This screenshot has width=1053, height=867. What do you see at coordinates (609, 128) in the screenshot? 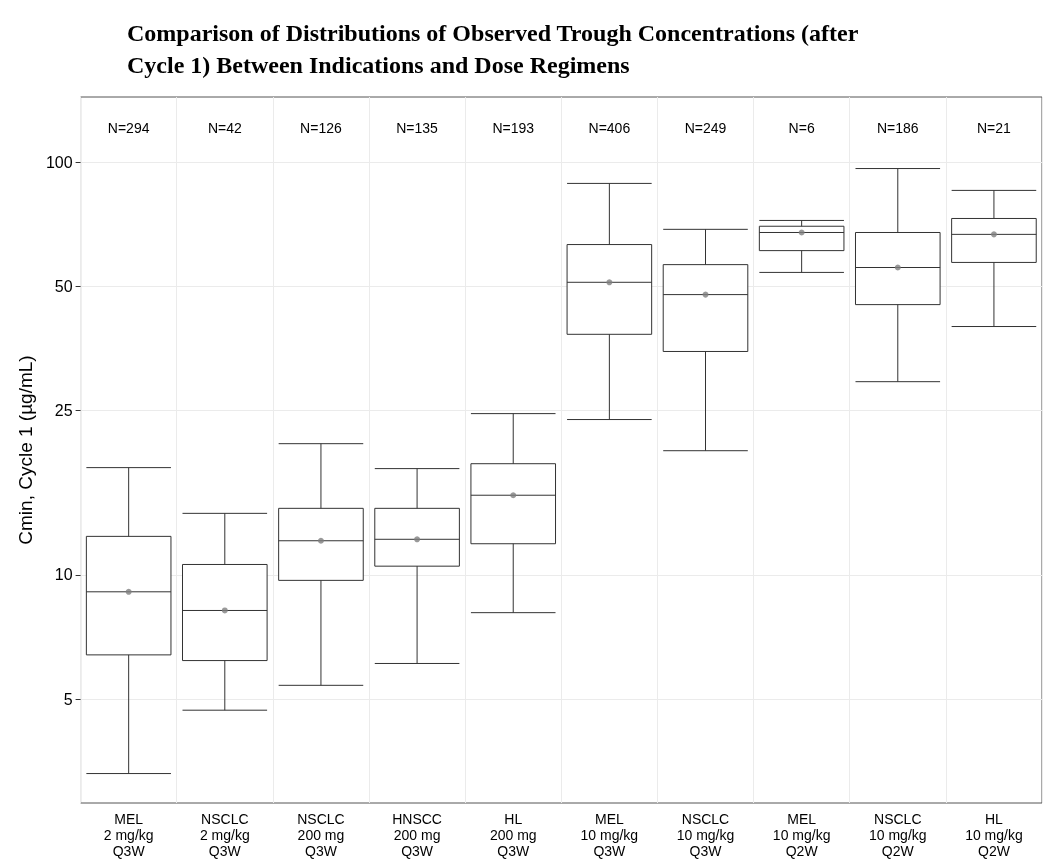
I see `annotation: N=406` at bounding box center [609, 128].